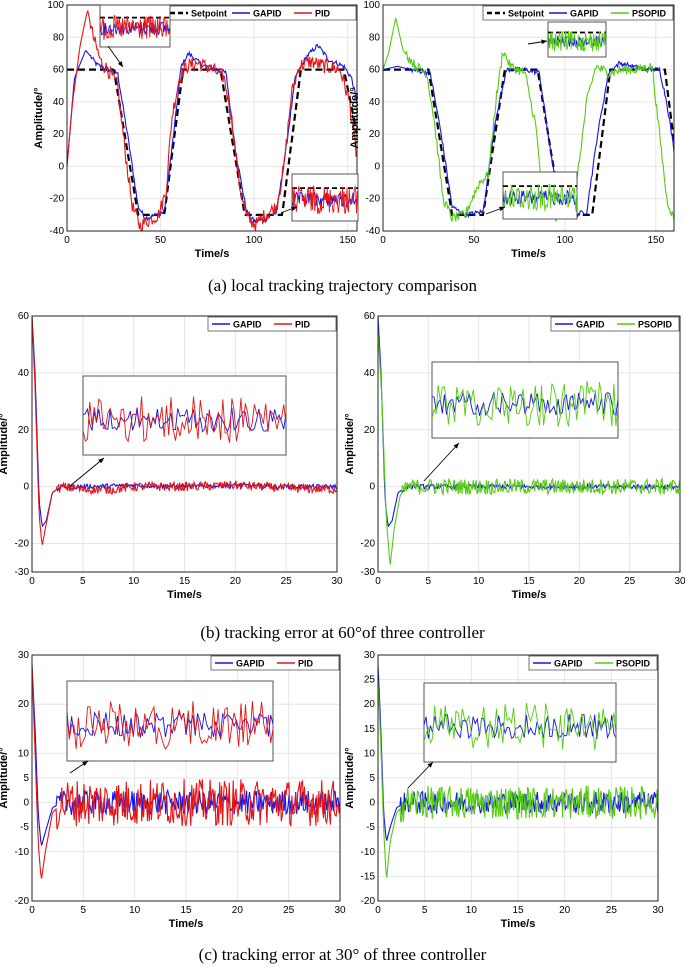 The height and width of the screenshot is (971, 685). What do you see at coordinates (373, 231) in the screenshot?
I see `y-tick-label: -40` at bounding box center [373, 231].